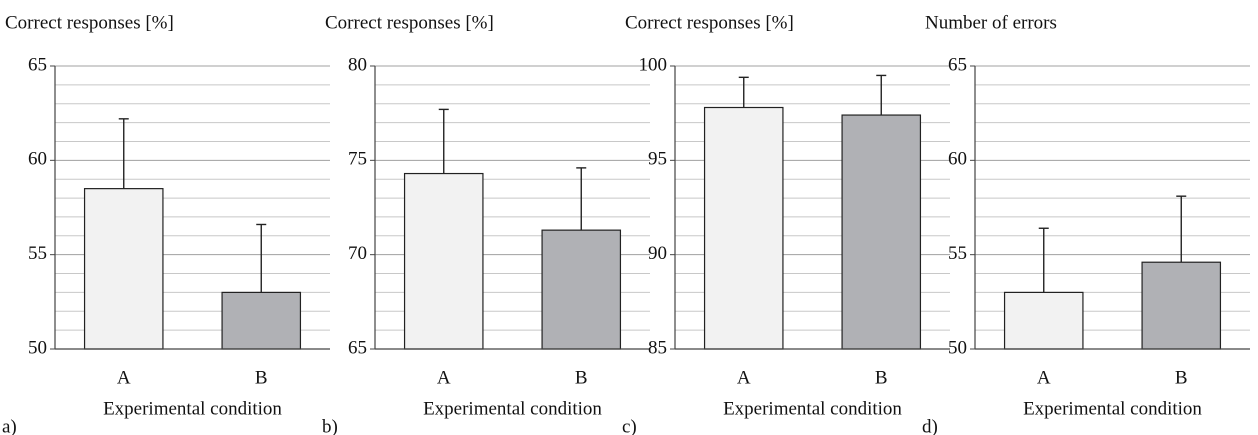  Describe the element at coordinates (357, 253) in the screenshot. I see `y-tick-label: 70` at that location.